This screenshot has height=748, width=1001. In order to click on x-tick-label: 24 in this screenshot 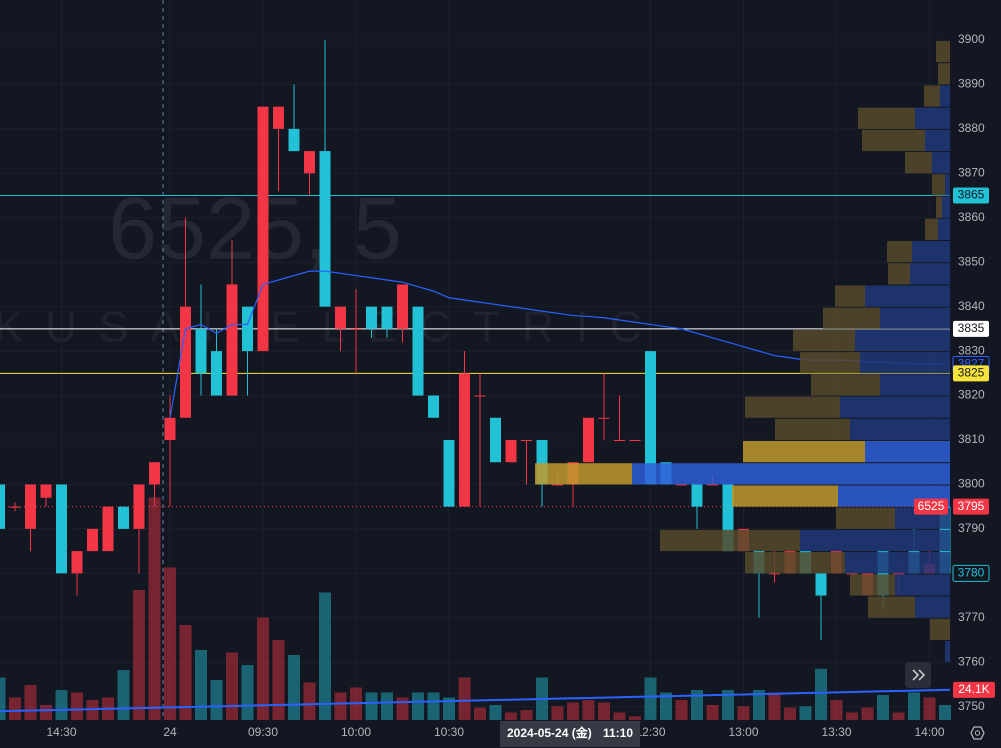, I will do `click(170, 732)`.